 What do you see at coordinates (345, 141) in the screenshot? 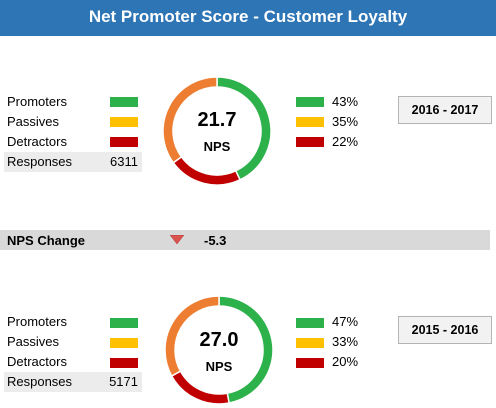
I see `pct-detractors: 22%` at bounding box center [345, 141].